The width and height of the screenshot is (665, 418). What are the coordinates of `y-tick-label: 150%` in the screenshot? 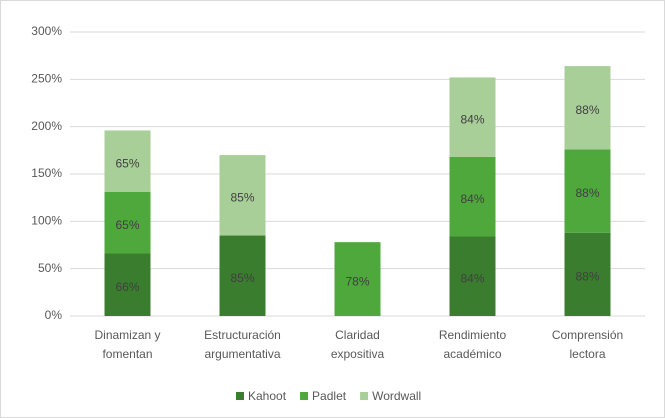 It's located at (46, 173).